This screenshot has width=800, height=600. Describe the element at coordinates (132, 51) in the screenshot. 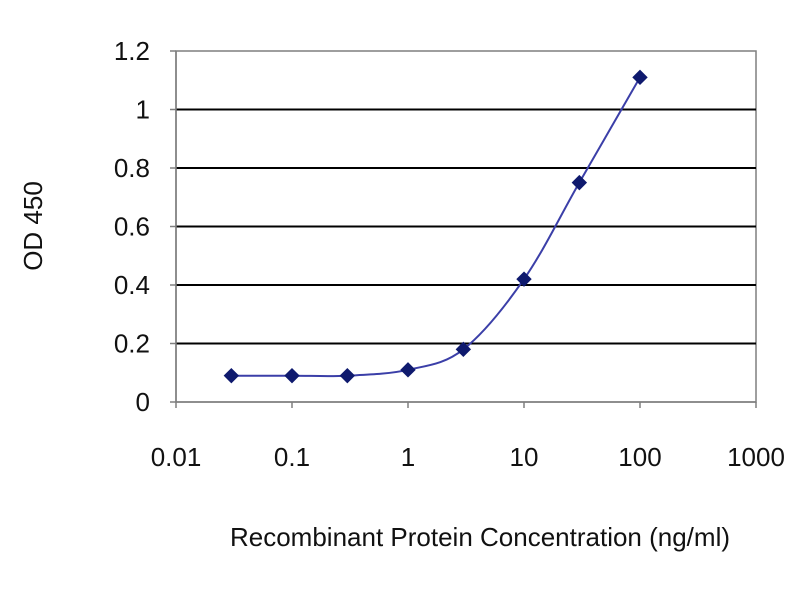

I see `y-tick-label: 1.2` at that location.